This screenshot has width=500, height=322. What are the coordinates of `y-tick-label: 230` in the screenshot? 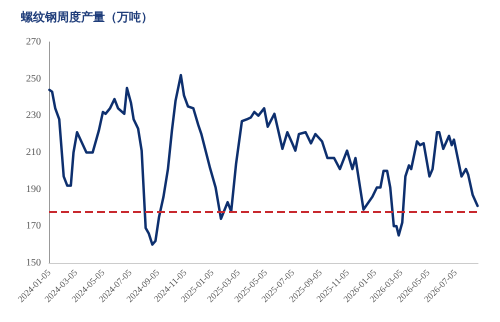 It's located at (33, 116).